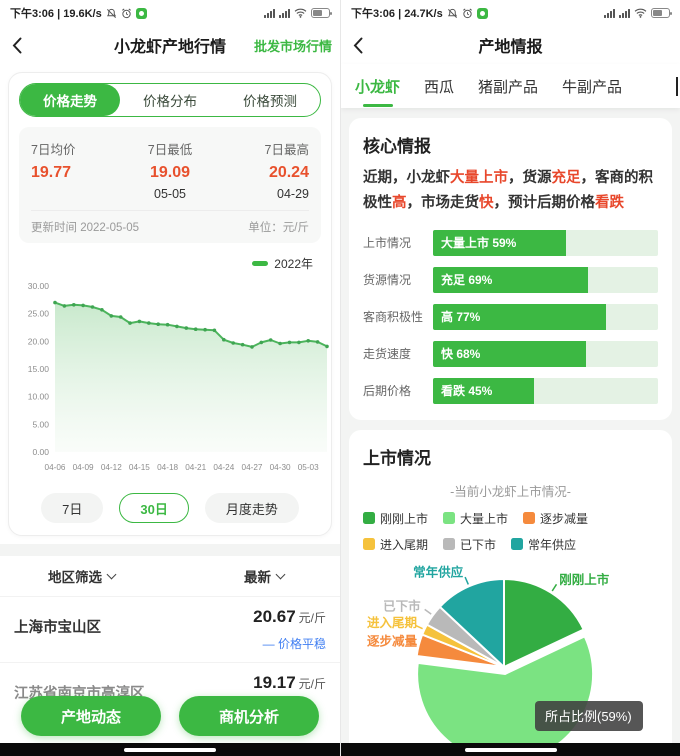 Image resolution: width=680 pixels, height=756 pixels. Describe the element at coordinates (289, 693) in the screenshot. I see `price-cell: 19.17 元/斤` at that location.